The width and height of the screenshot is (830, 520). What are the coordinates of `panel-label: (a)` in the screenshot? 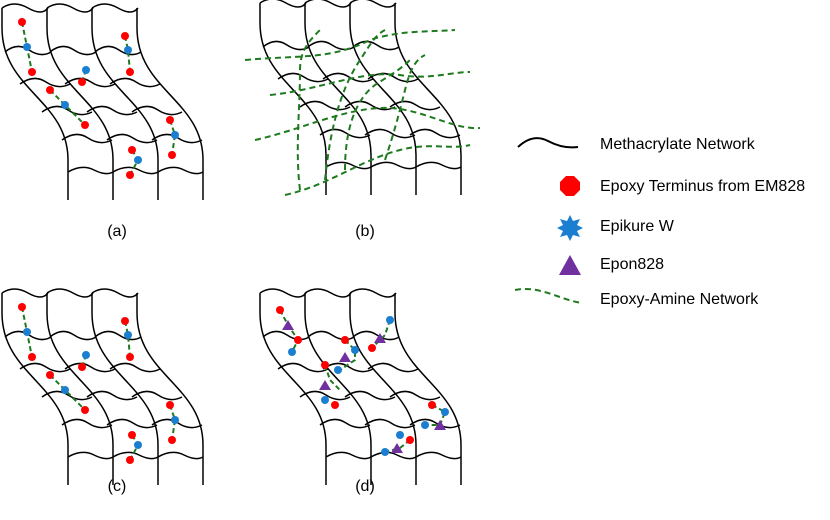 It's located at (117, 231).